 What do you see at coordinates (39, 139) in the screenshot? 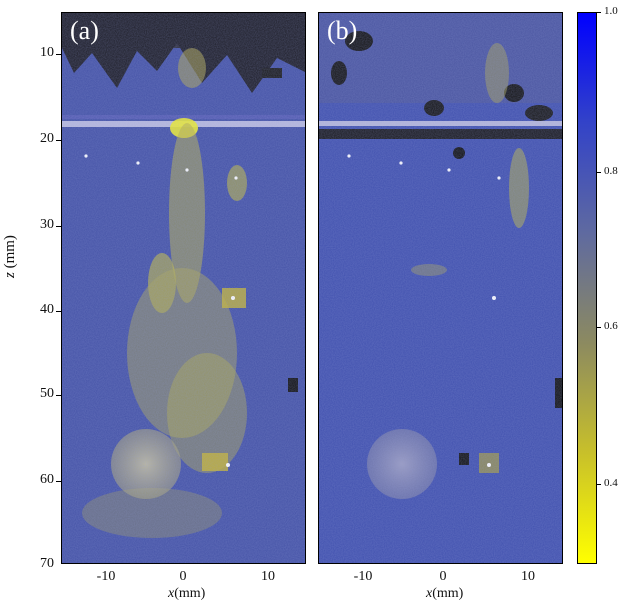
I see `y-tick-label: 20` at bounding box center [39, 139].